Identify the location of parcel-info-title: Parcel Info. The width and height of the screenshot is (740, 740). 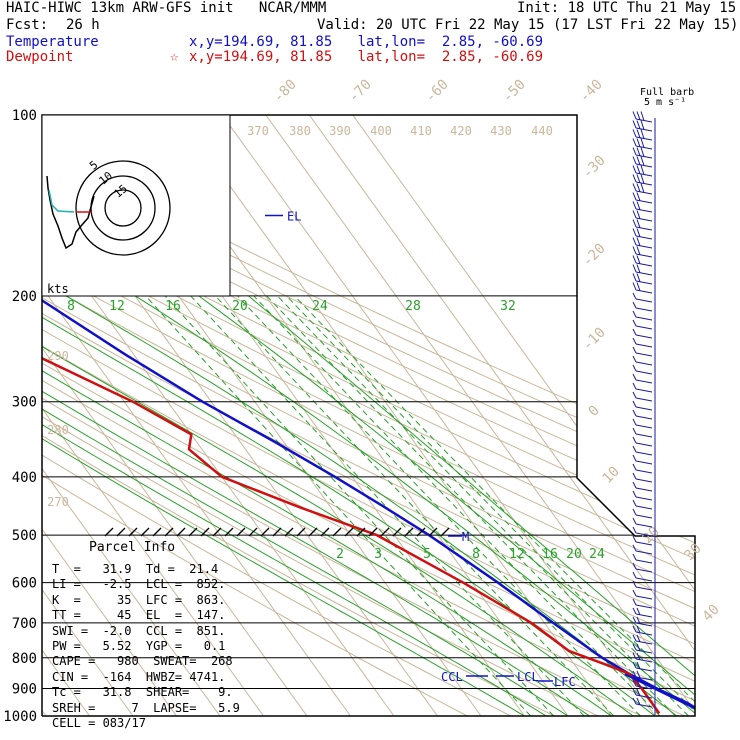
(132, 547).